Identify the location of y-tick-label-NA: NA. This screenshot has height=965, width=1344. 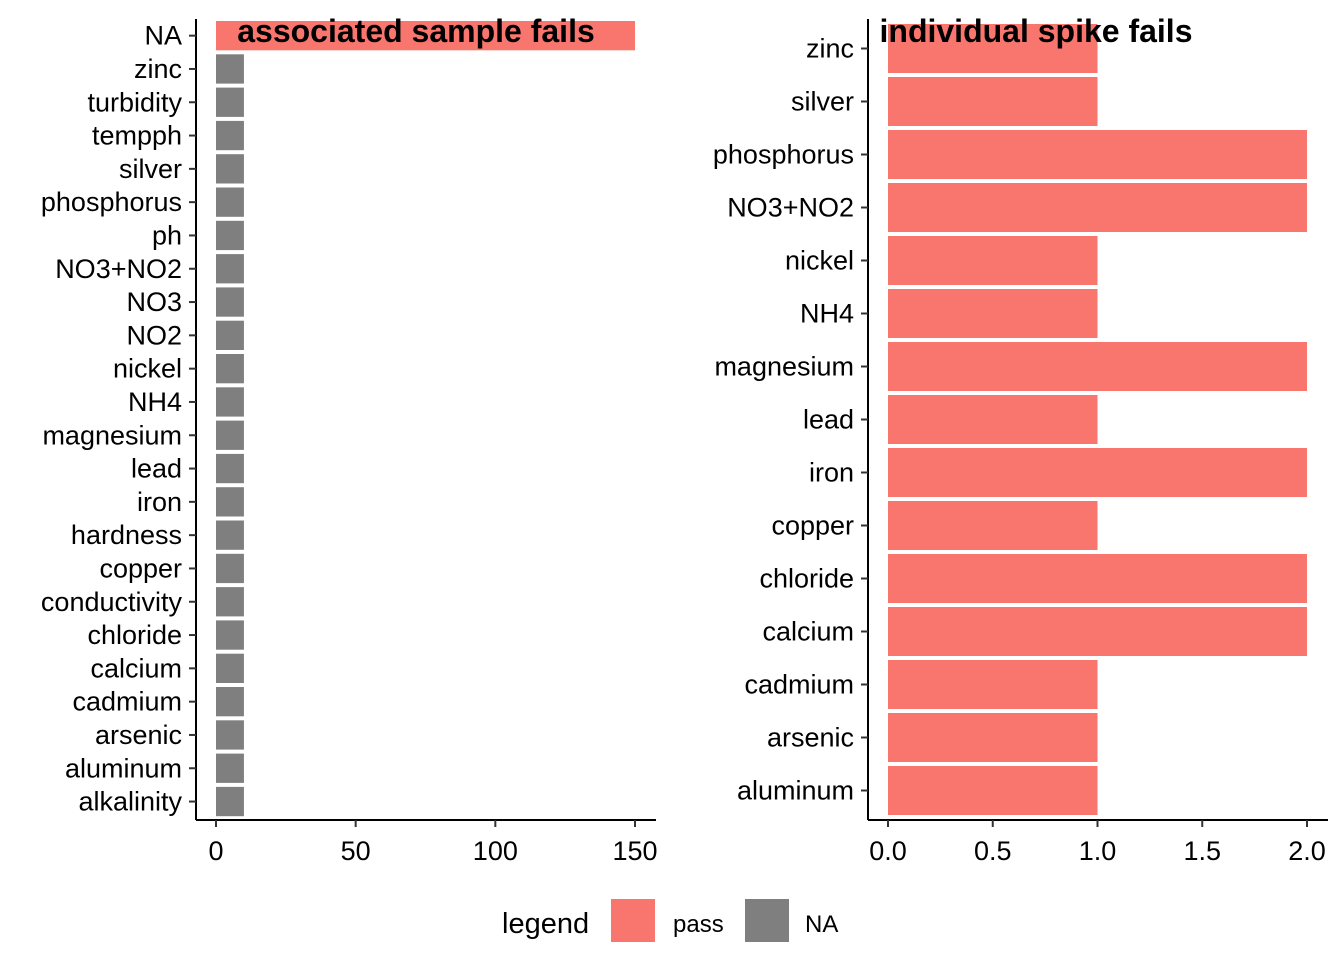
(163, 36).